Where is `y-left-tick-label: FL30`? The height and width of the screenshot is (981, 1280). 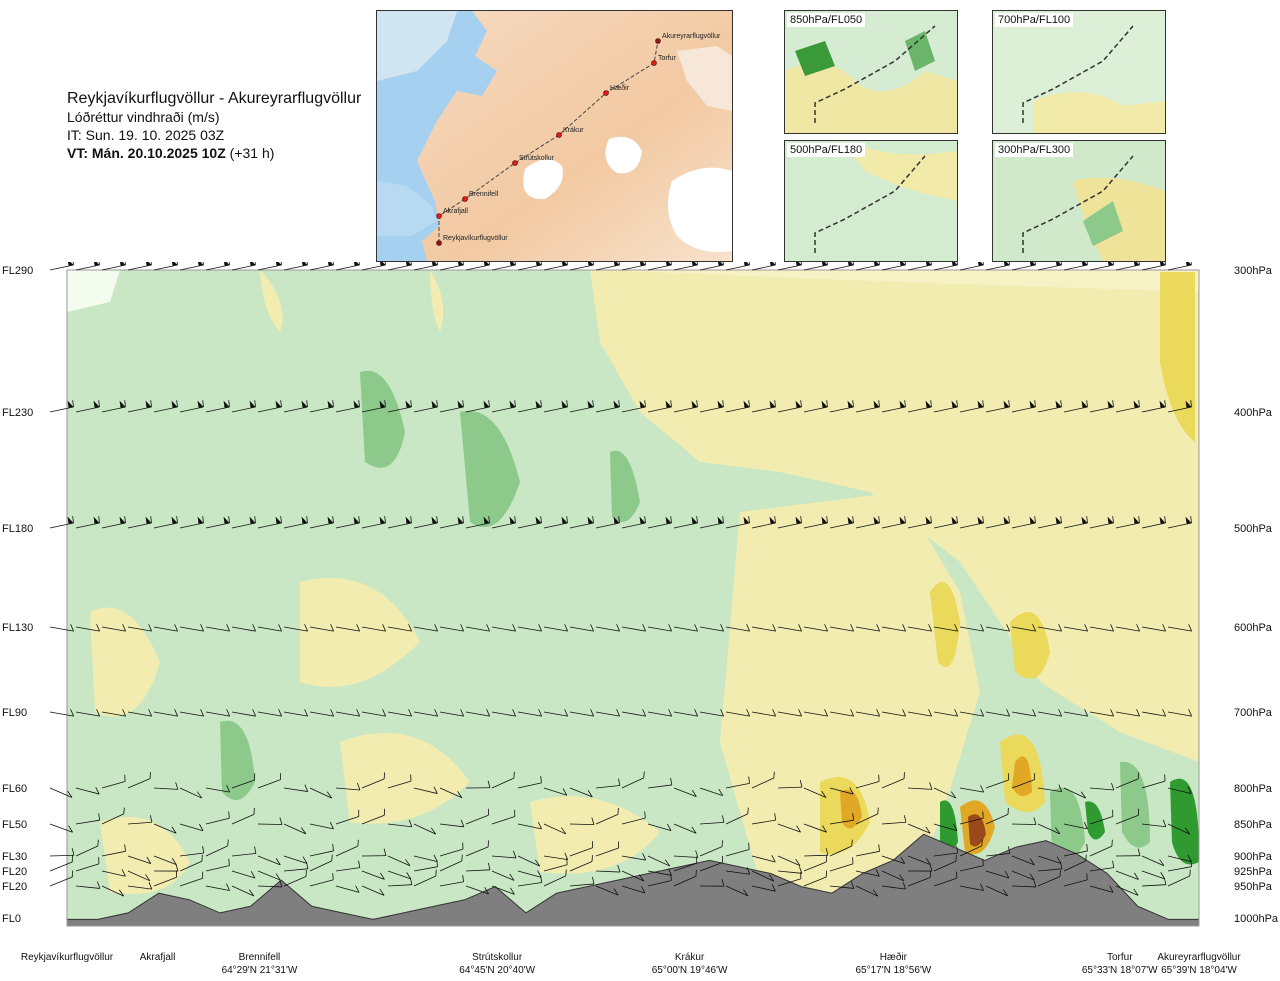
y-left-tick-label: FL30 is located at coordinates (14, 857).